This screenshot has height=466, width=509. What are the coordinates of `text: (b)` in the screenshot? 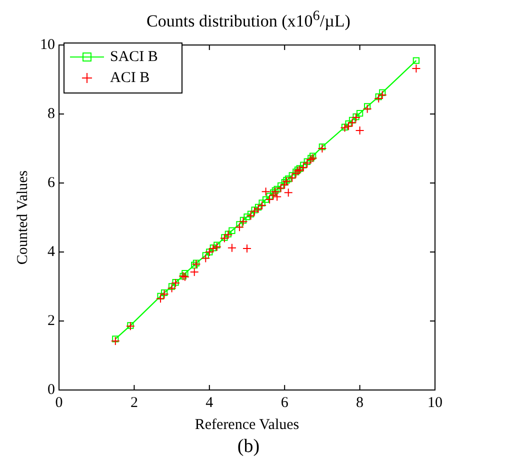 It's located at (248, 447).